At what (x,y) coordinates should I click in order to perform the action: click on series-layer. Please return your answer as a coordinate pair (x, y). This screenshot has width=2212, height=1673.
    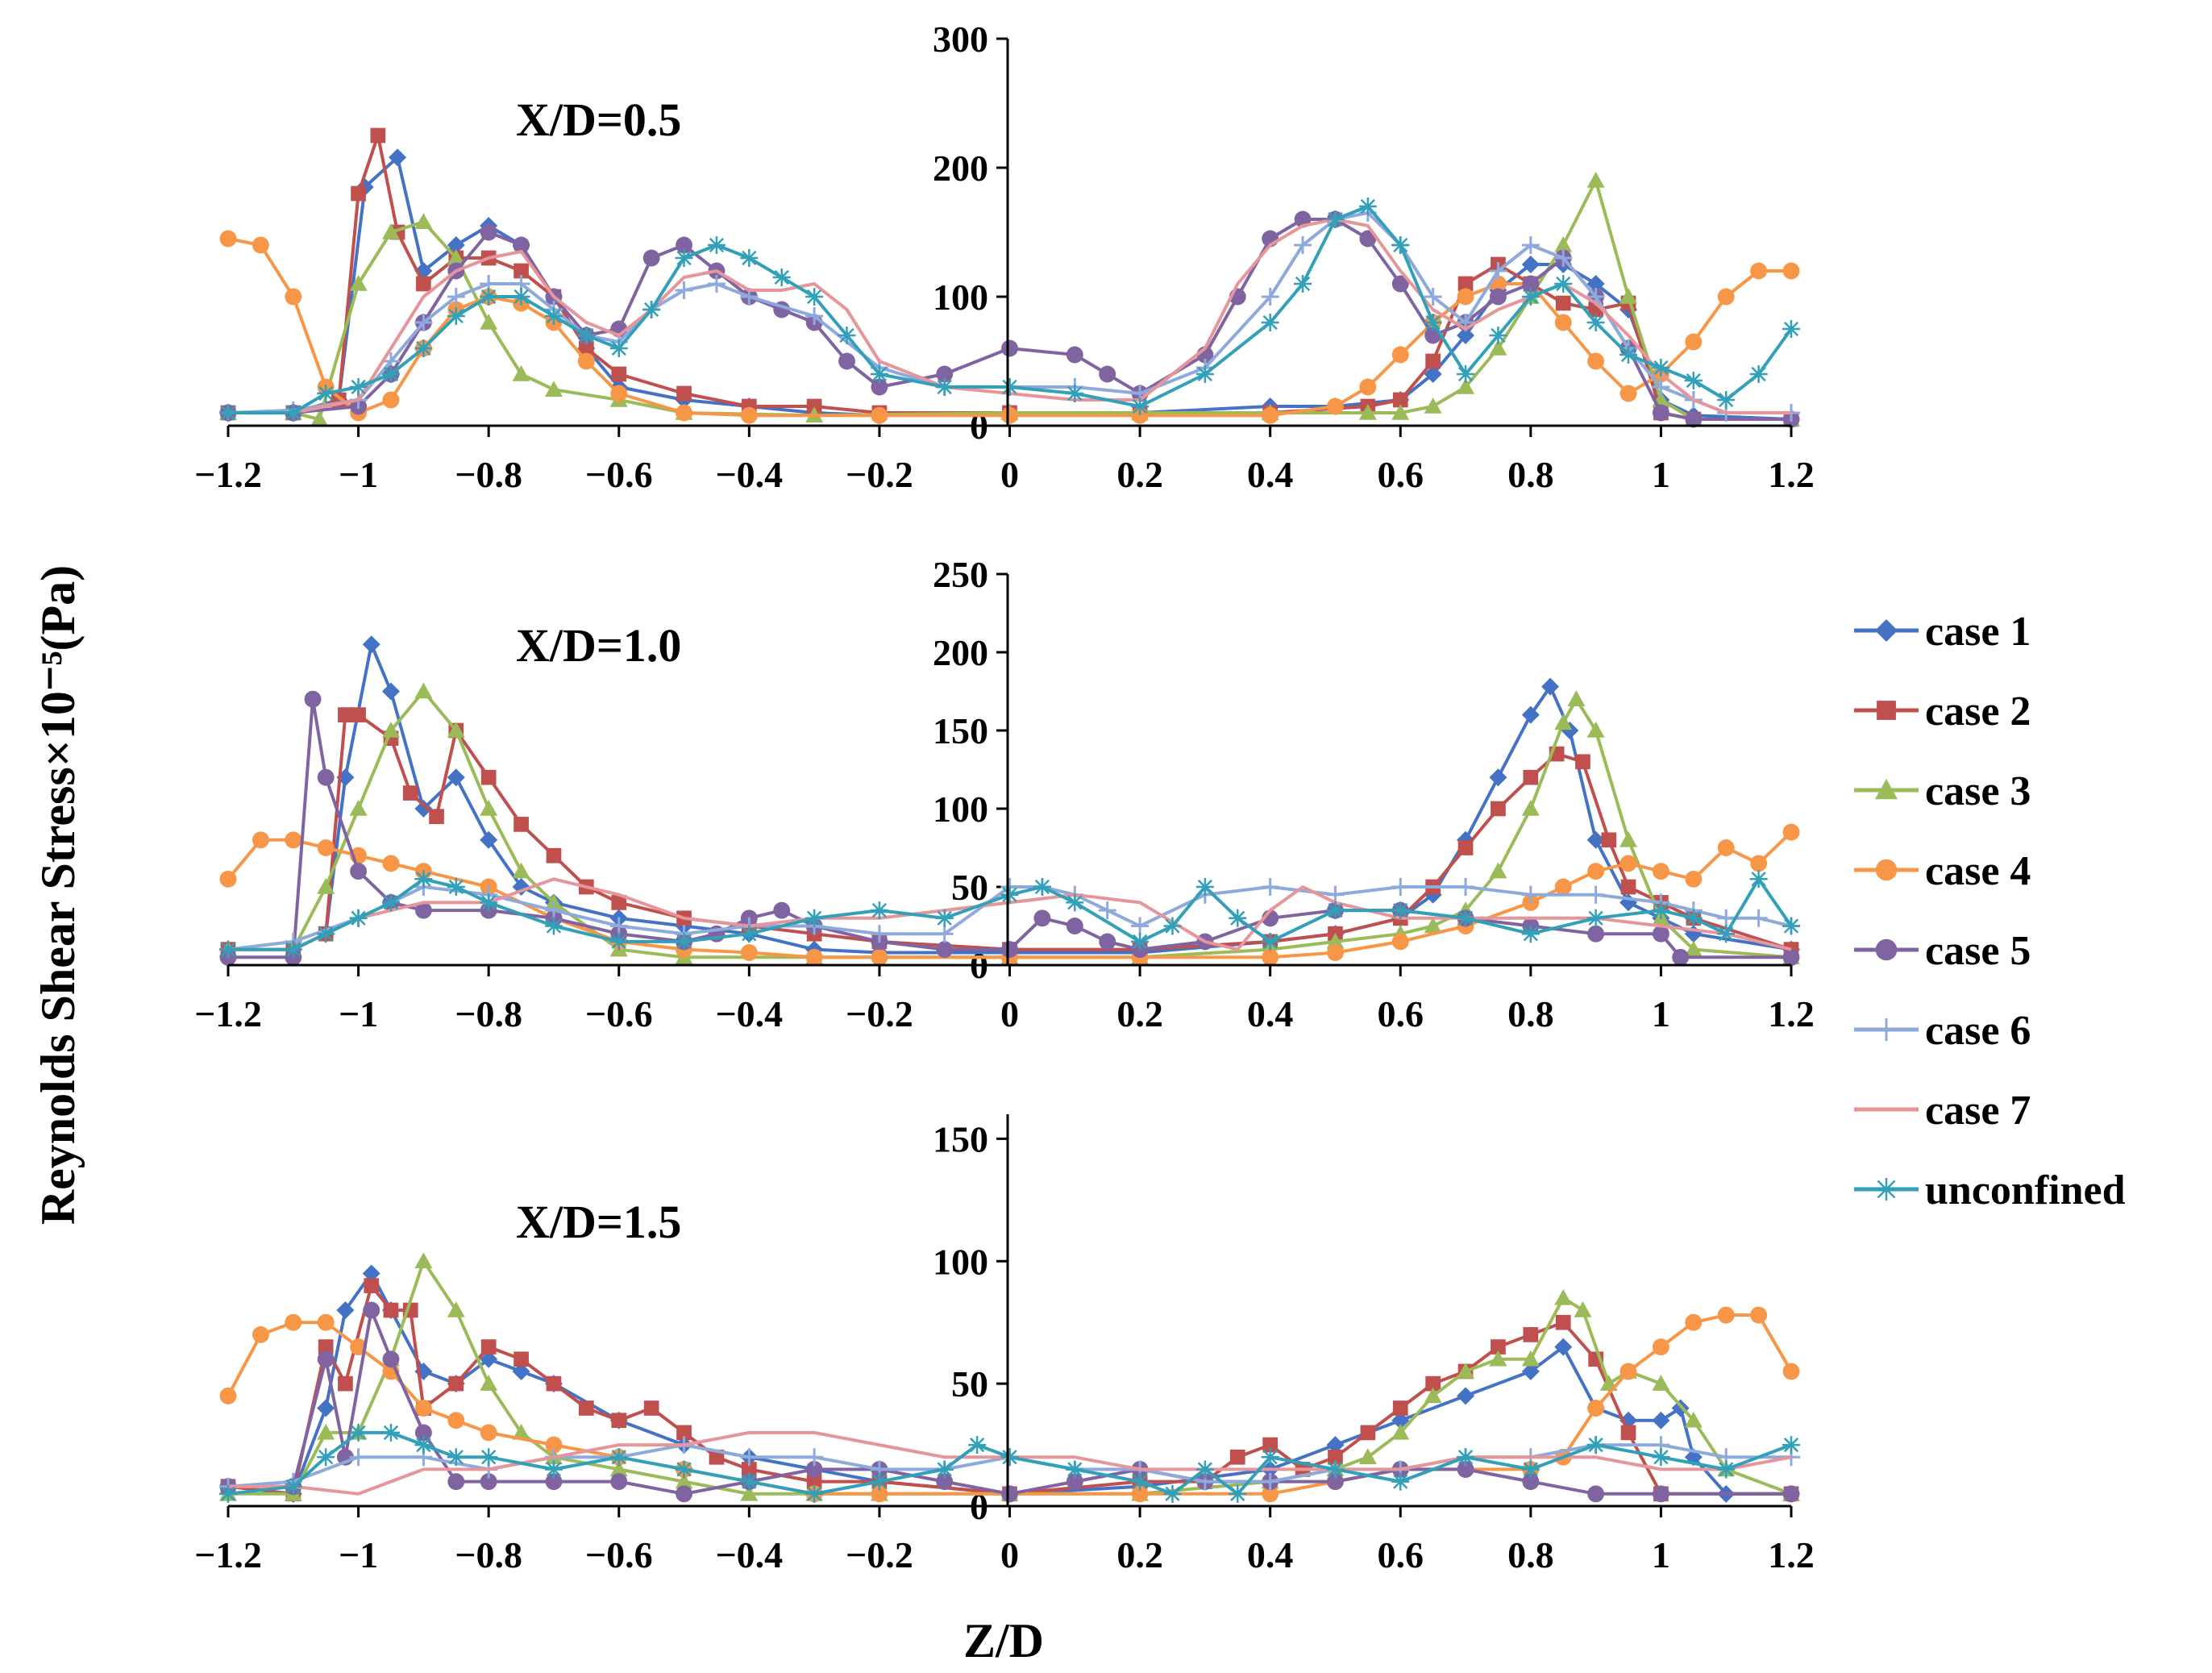
    Looking at the image, I should click on (1009, 277).